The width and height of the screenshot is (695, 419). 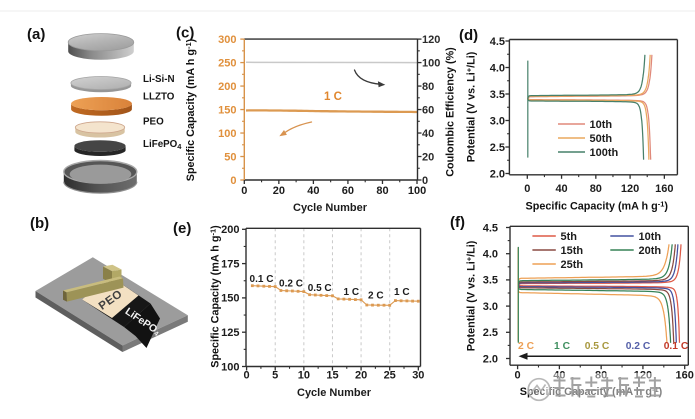 What do you see at coordinates (572, 251) in the screenshot?
I see `svg-text: 15th` at bounding box center [572, 251].